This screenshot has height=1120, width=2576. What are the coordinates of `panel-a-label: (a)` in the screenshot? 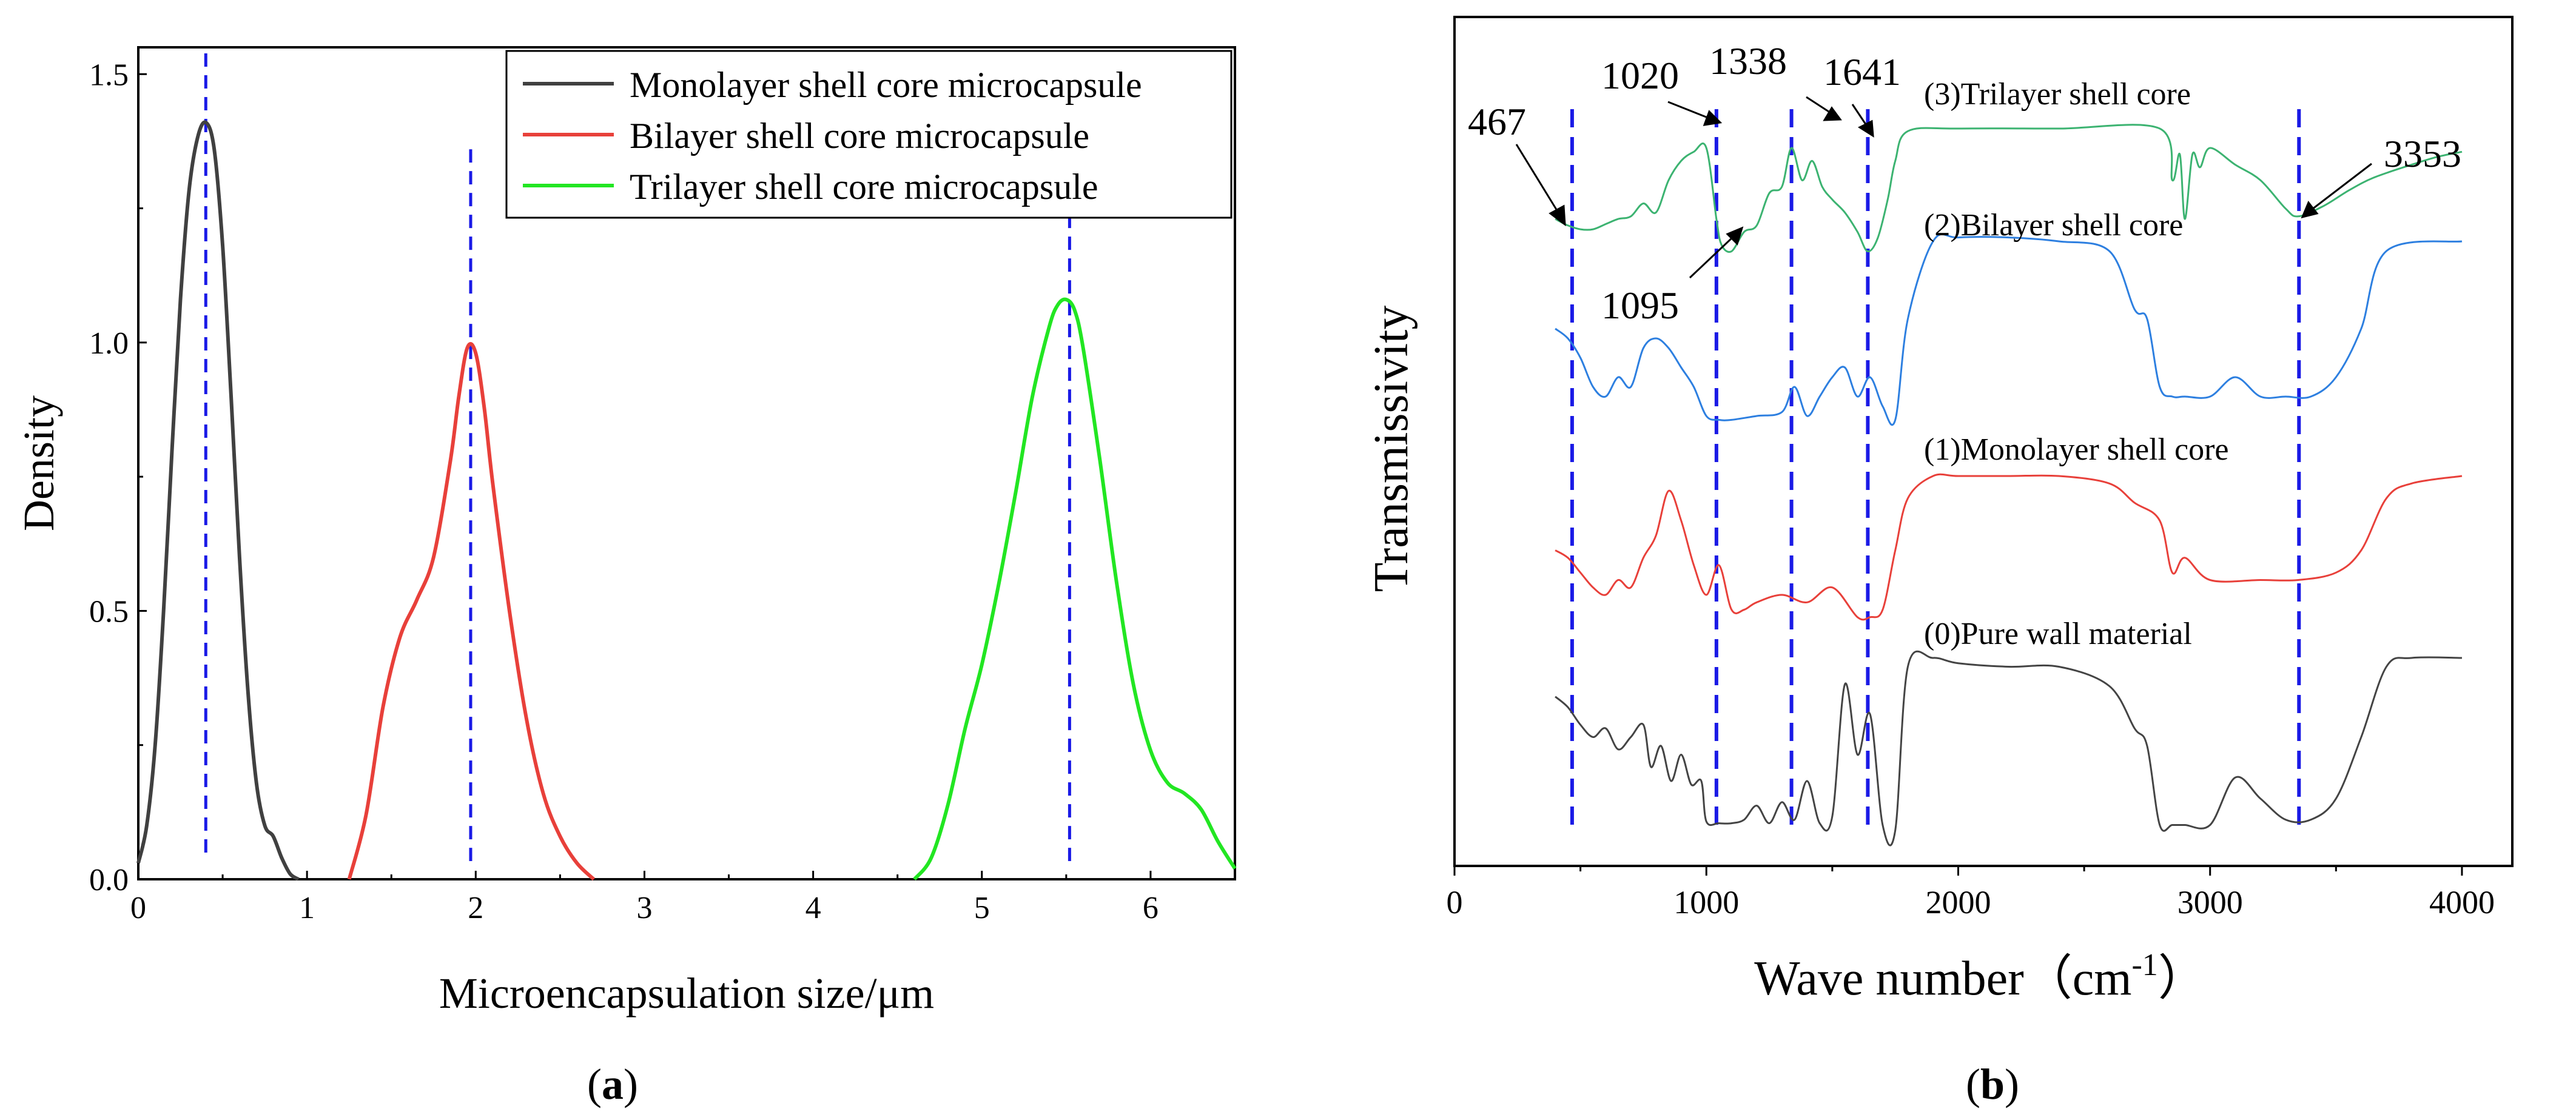 It's located at (612, 1084).